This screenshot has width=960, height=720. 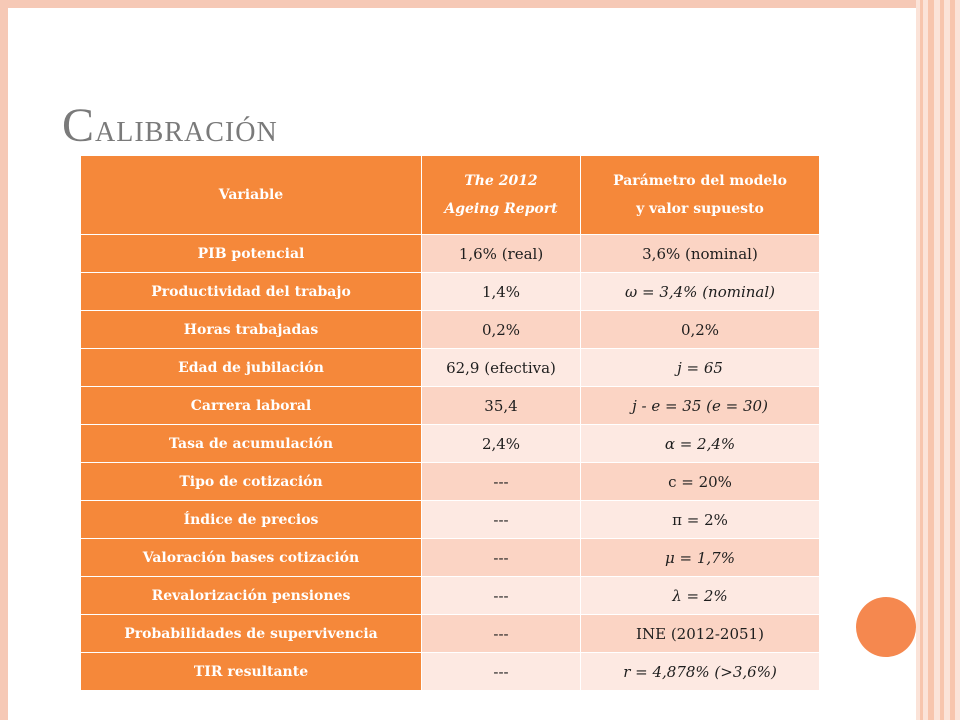 I want to click on table-row: TIR resultante --- r = 4,878% (>3,6%), so click(x=450, y=671).